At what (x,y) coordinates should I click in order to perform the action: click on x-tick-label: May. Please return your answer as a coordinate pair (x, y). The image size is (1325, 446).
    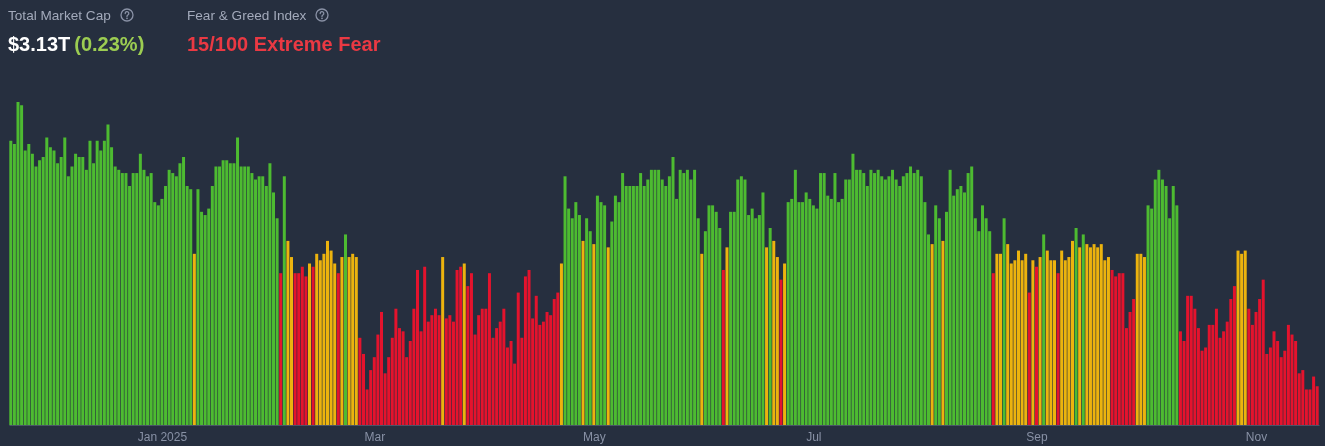
    Looking at the image, I should click on (594, 436).